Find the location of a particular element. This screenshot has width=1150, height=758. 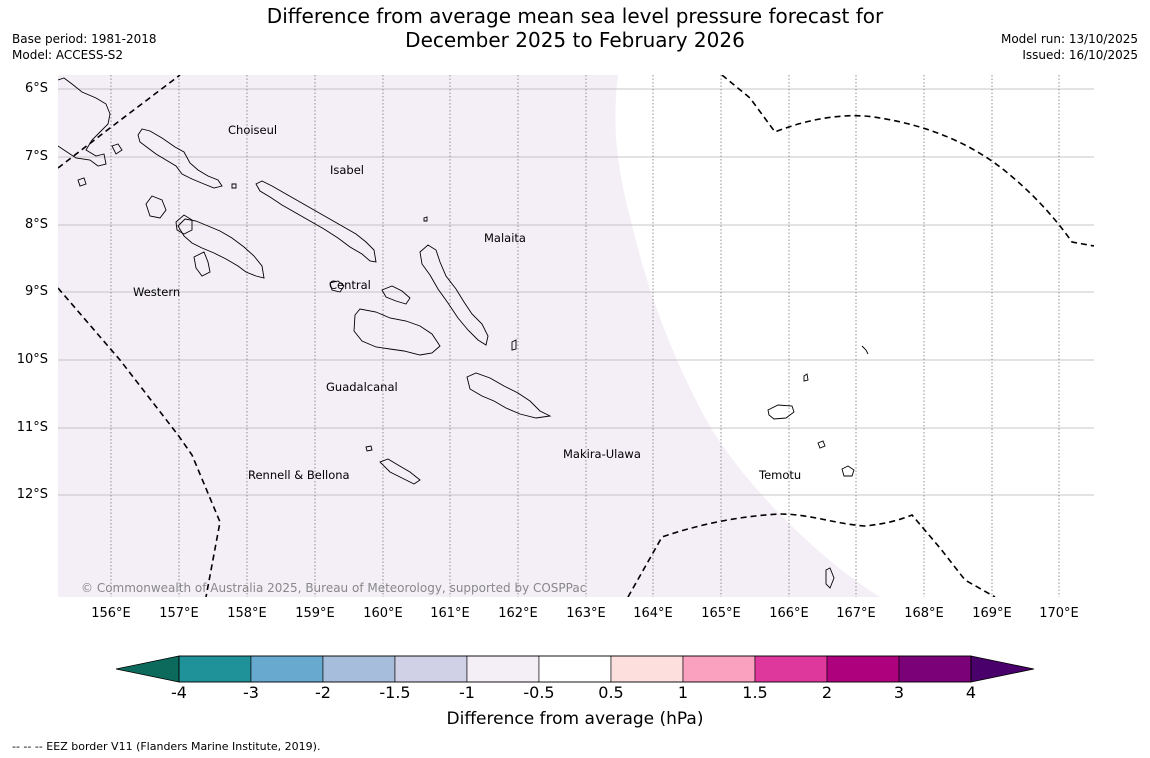

lat-label: 9°S is located at coordinates (36, 291).